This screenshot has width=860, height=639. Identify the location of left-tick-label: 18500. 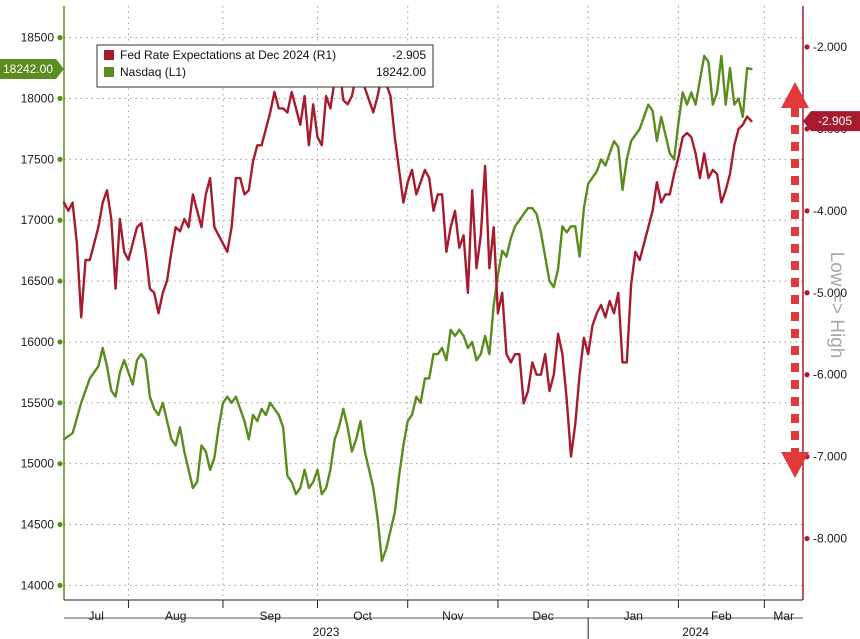
(38, 38).